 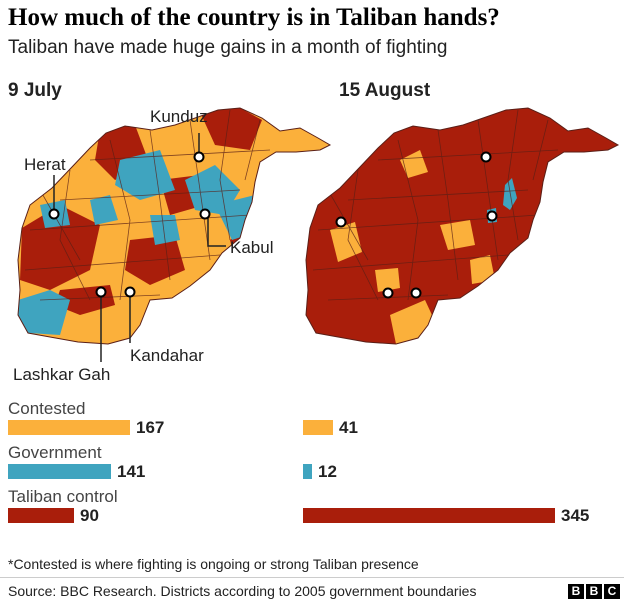 I want to click on bar-august-government, so click(x=307, y=471).